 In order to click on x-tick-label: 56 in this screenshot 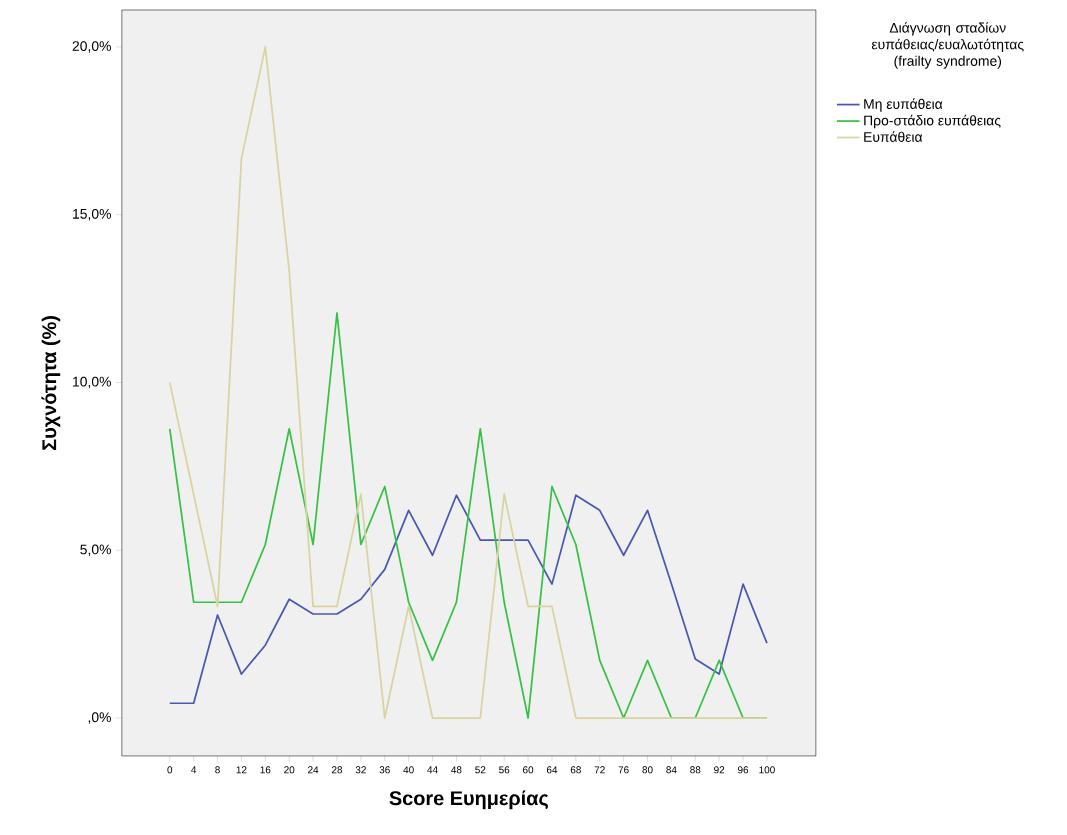, I will do `click(504, 770)`.